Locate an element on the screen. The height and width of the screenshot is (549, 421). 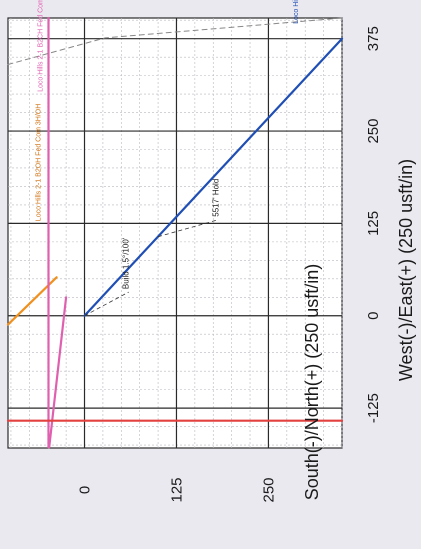
annotation-label-2: 5517' Hold is located at coordinates (215, 198).